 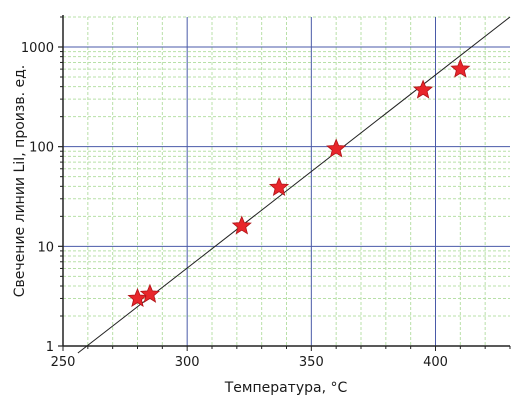 What do you see at coordinates (41, 148) in the screenshot?
I see `y-tick-label: 100` at bounding box center [41, 148].